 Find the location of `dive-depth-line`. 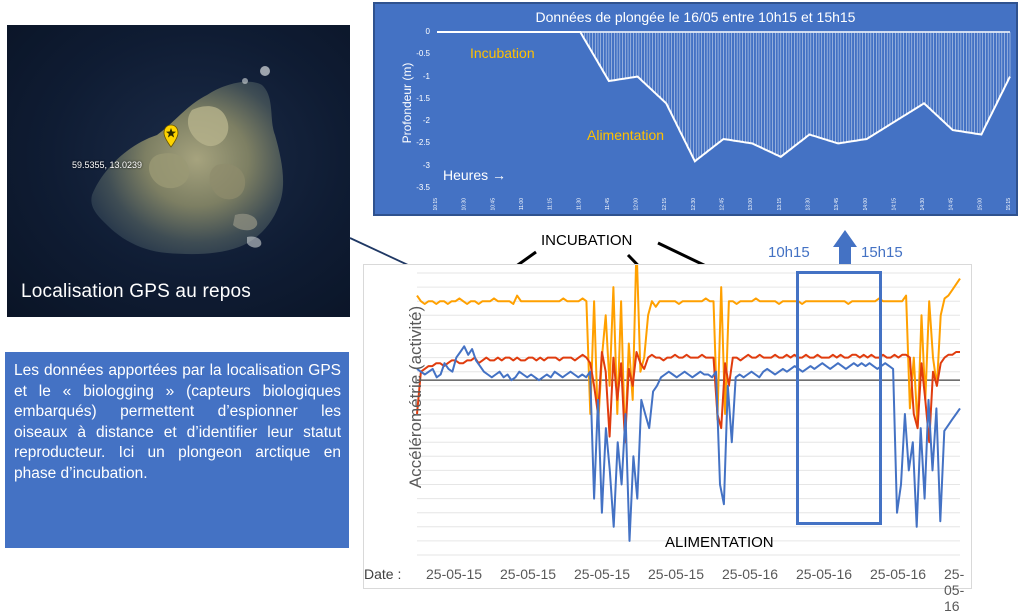

dive-depth-line is located at coordinates (724, 97).